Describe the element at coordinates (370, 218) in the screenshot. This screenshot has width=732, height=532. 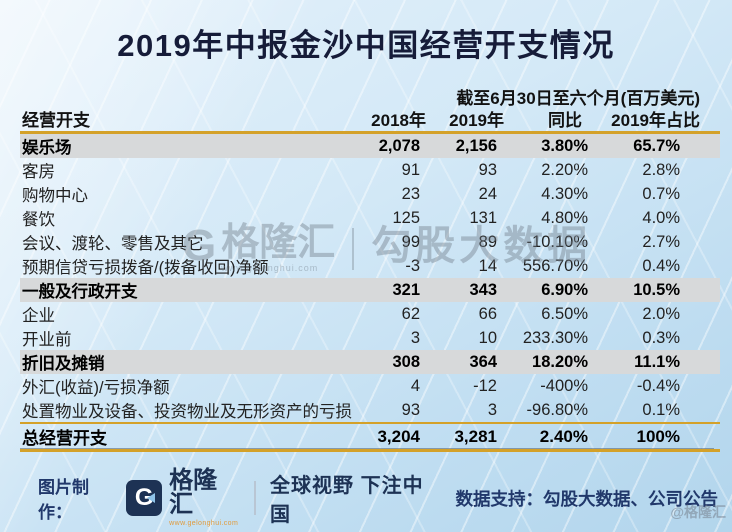
I see `table-row: 餐饮 125 131 4.80% 4.0%` at that location.